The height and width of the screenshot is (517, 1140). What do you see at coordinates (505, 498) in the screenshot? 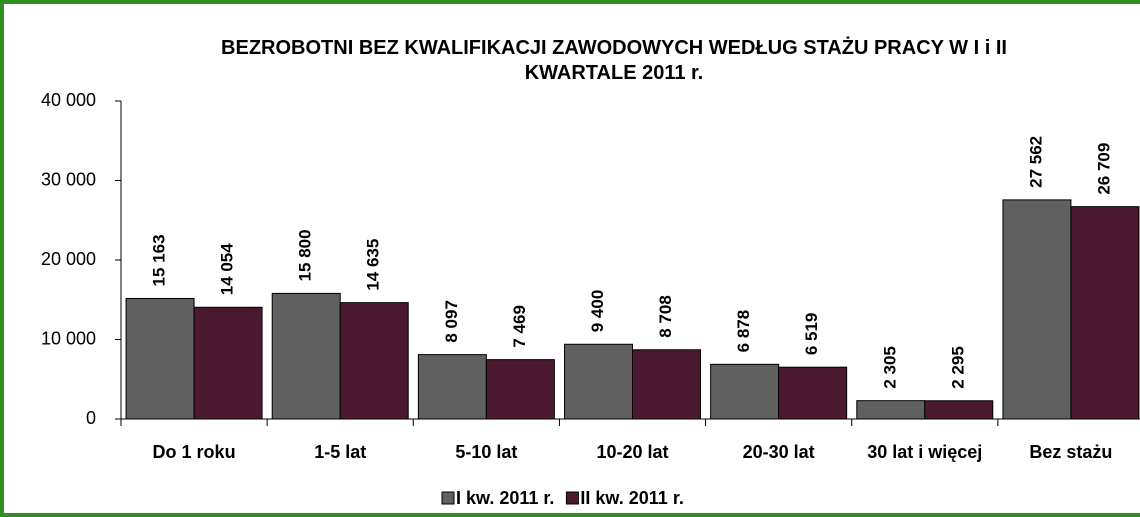
I see `legend-label: I kw. 2011 r.` at bounding box center [505, 498].